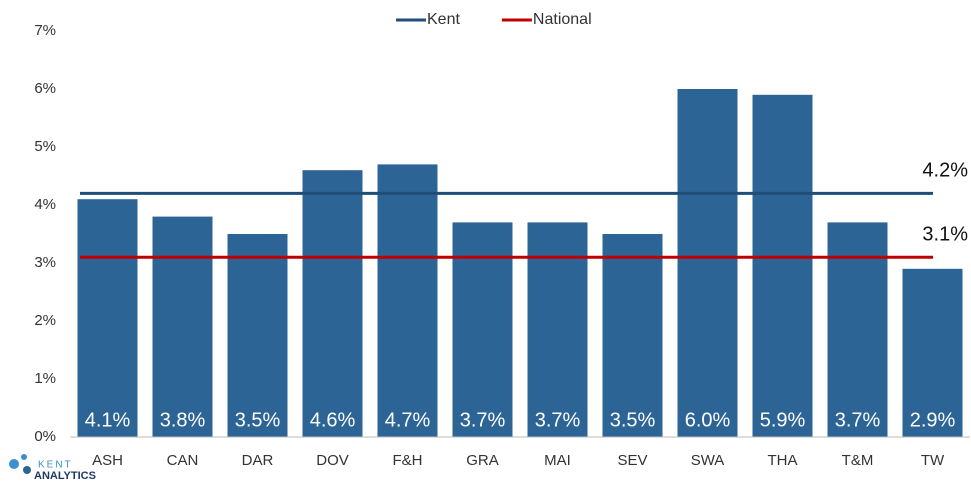  Describe the element at coordinates (45, 262) in the screenshot. I see `y-tick-label: 3%` at that location.